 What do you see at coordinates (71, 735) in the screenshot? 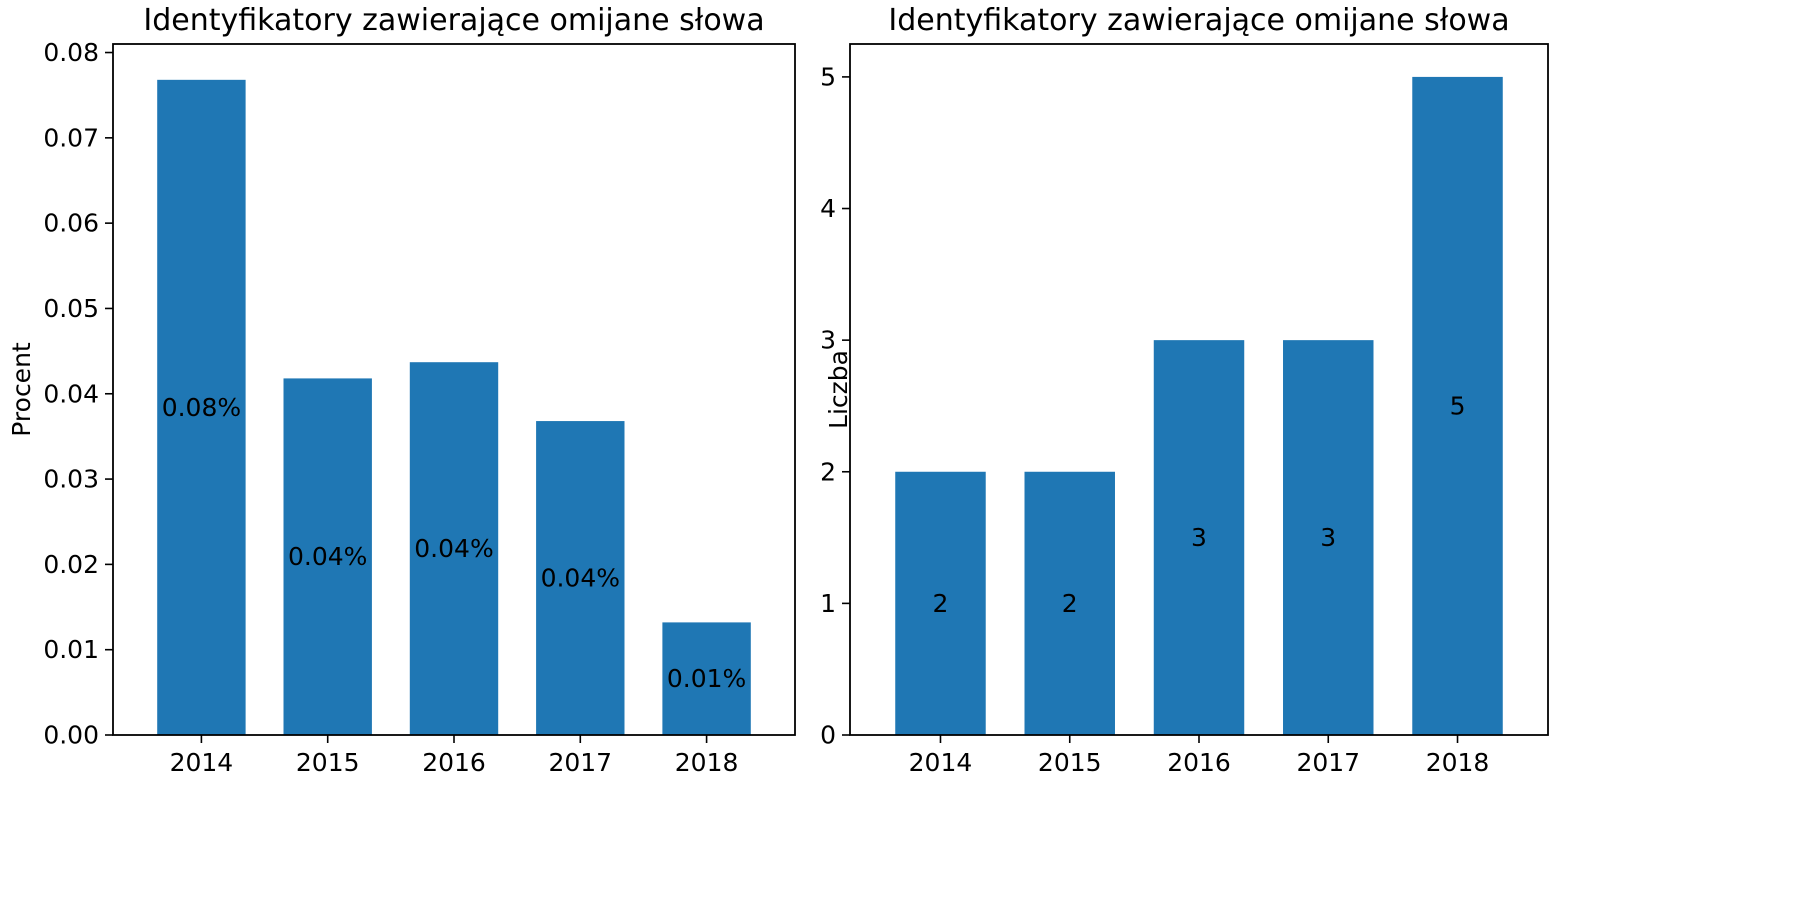
I see `y-tick-label: 0.00` at bounding box center [71, 735].